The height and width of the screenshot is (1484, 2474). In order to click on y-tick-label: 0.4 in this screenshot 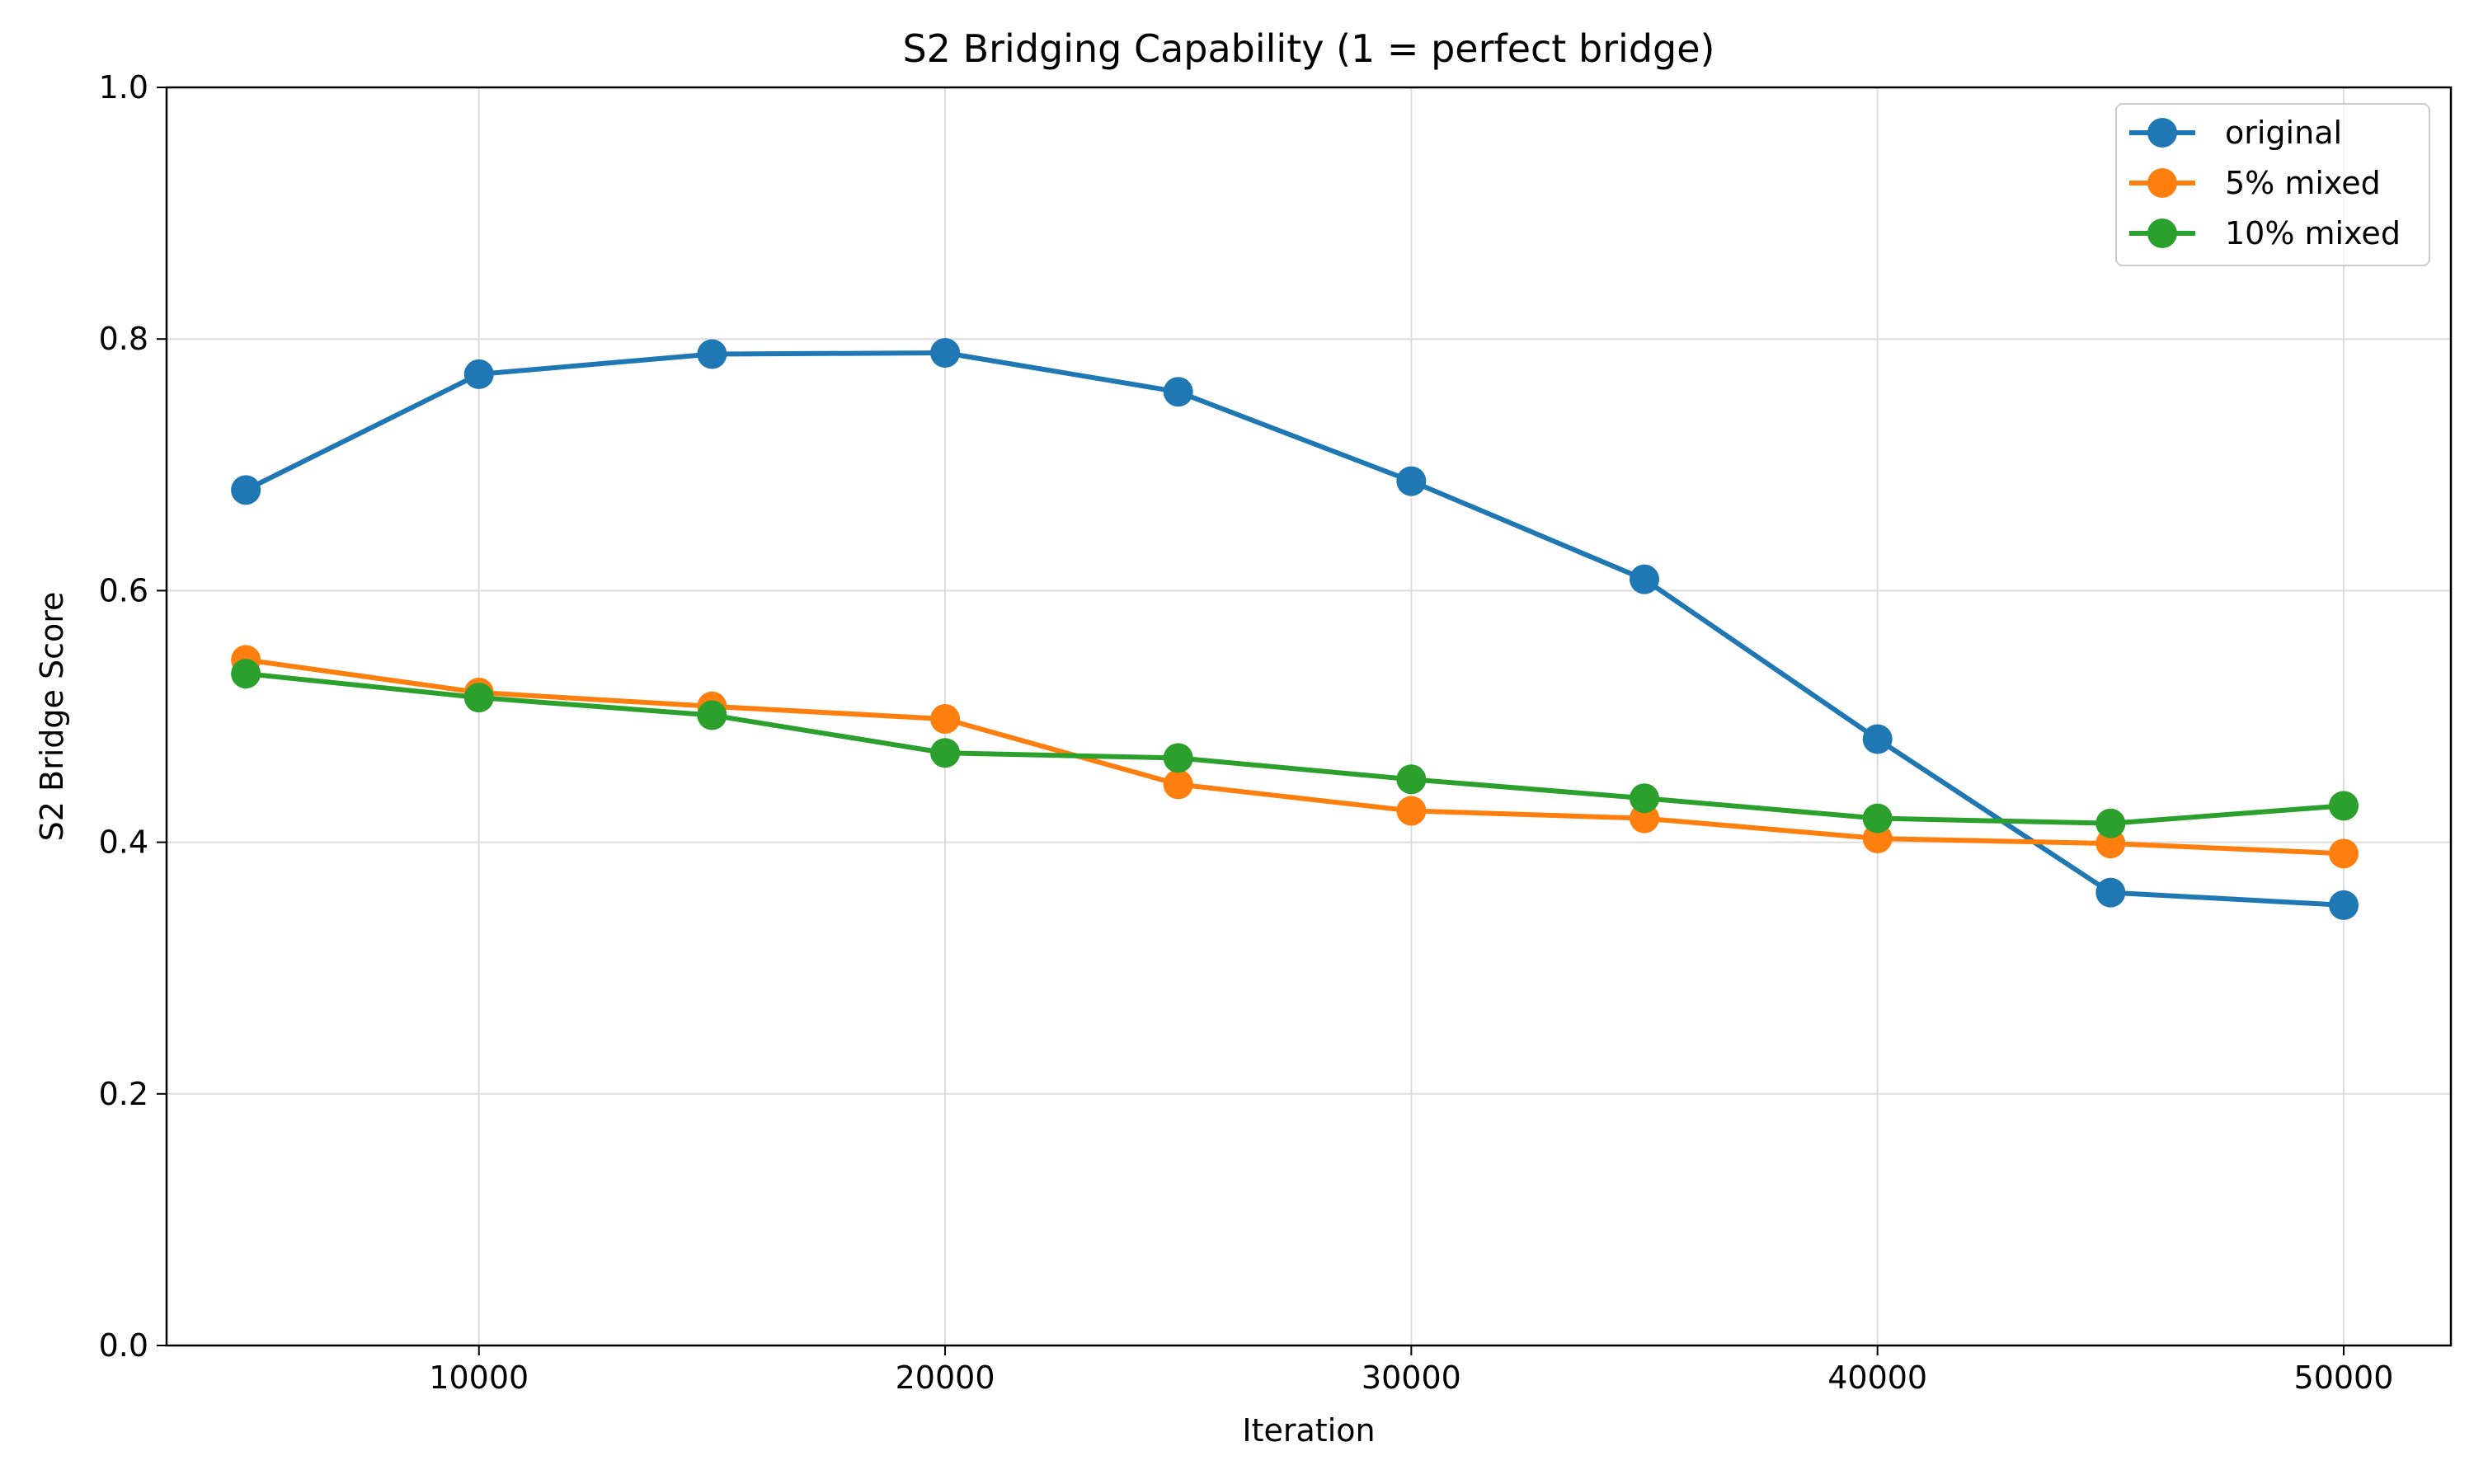, I will do `click(123, 842)`.